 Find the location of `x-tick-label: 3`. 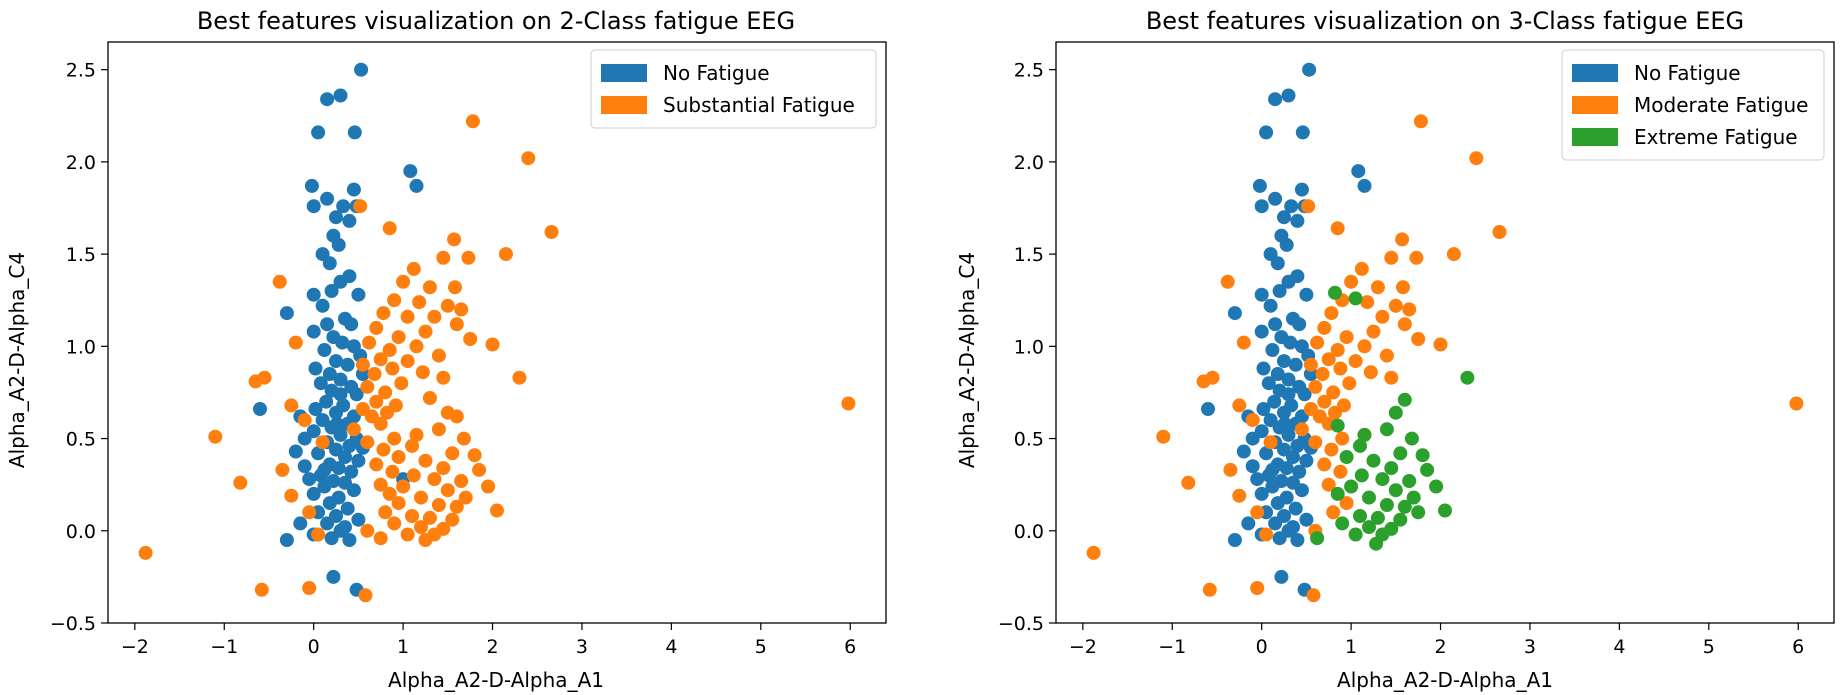

x-tick-label: 3 is located at coordinates (1530, 647).